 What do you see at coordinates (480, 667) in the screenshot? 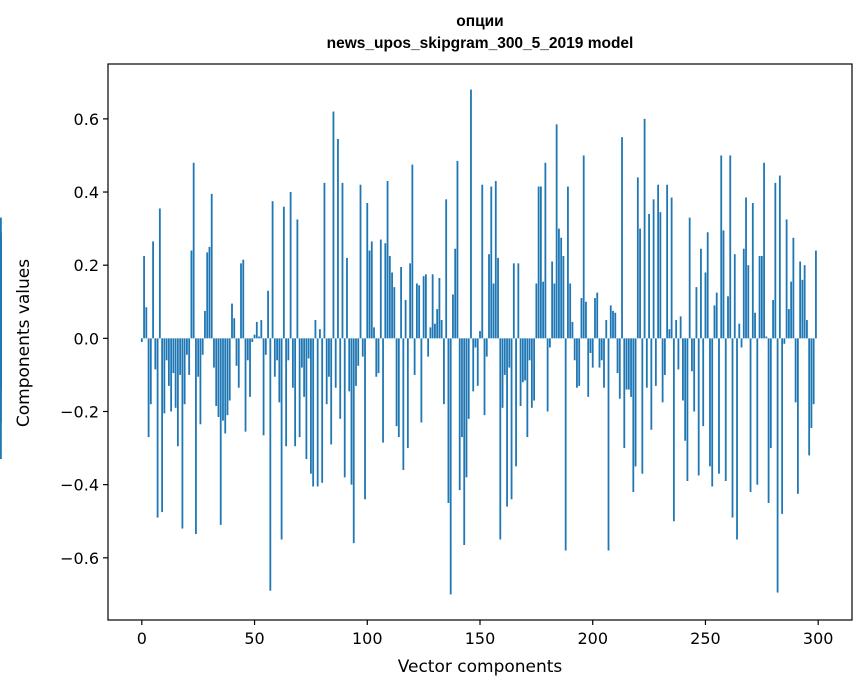
I see `x-axis-label: Vector components` at bounding box center [480, 667].